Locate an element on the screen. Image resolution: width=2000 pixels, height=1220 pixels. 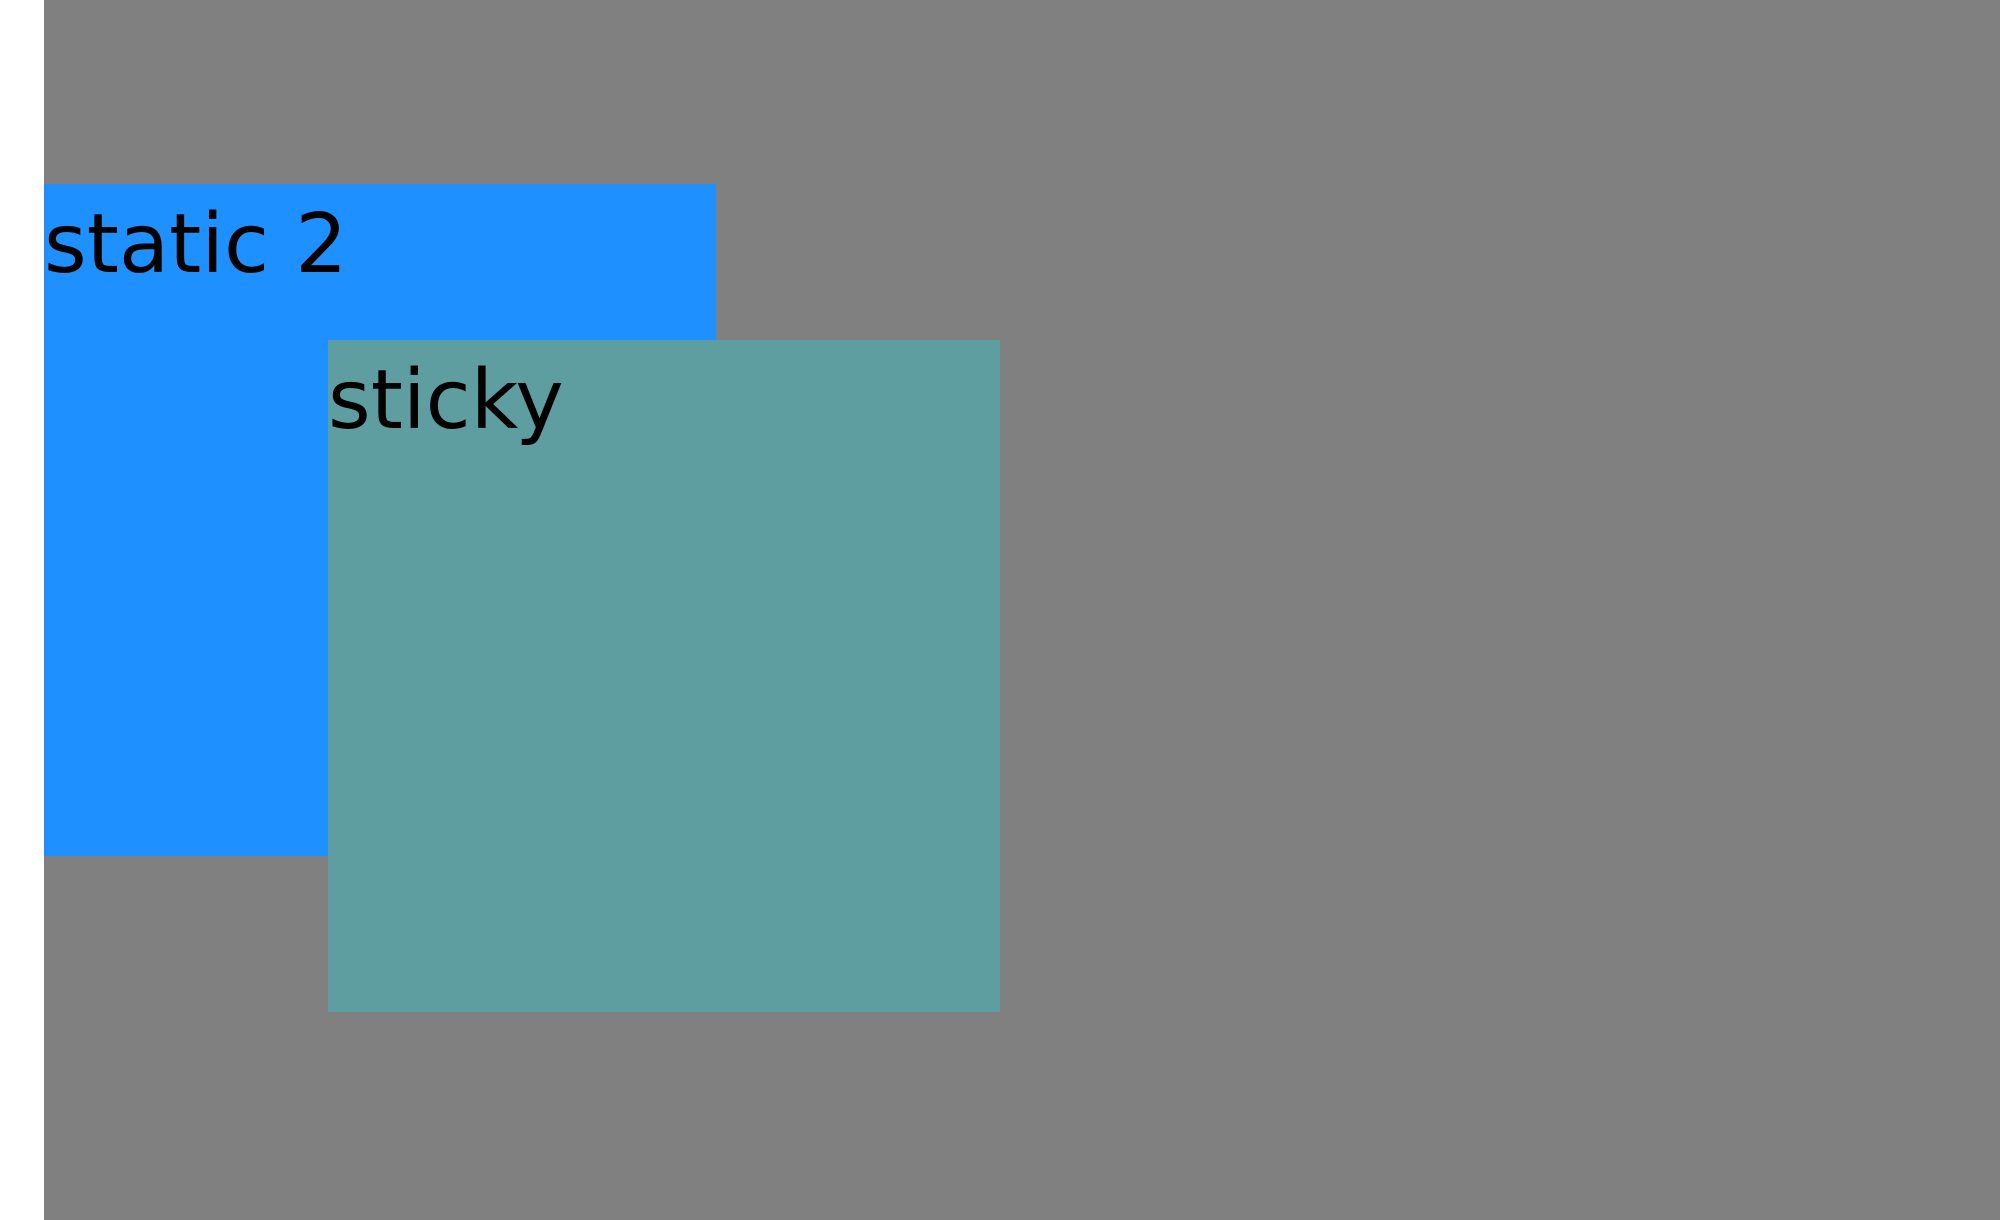
static-box-label: static 2 is located at coordinates (196, 244).